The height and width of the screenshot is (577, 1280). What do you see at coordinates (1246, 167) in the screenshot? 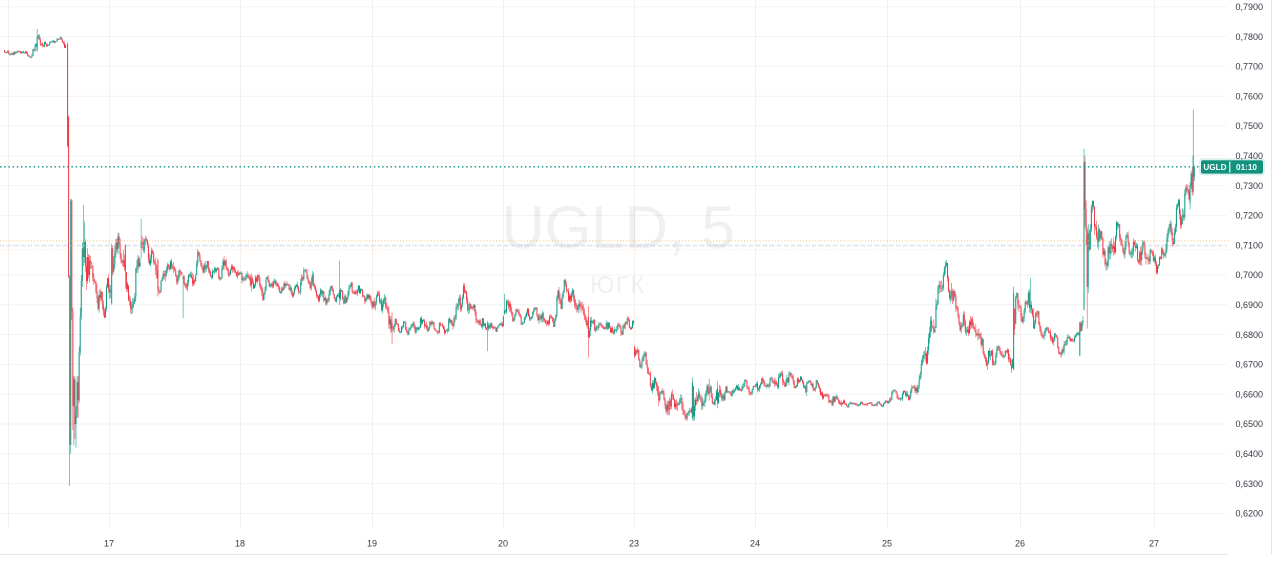
I see `svg-text: 01:10` at bounding box center [1246, 167].